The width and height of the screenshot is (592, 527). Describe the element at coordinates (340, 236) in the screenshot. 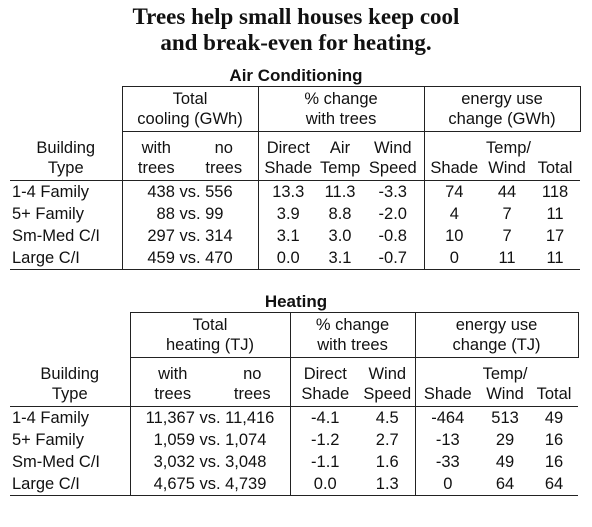

I see `table-cell: 3.0` at that location.